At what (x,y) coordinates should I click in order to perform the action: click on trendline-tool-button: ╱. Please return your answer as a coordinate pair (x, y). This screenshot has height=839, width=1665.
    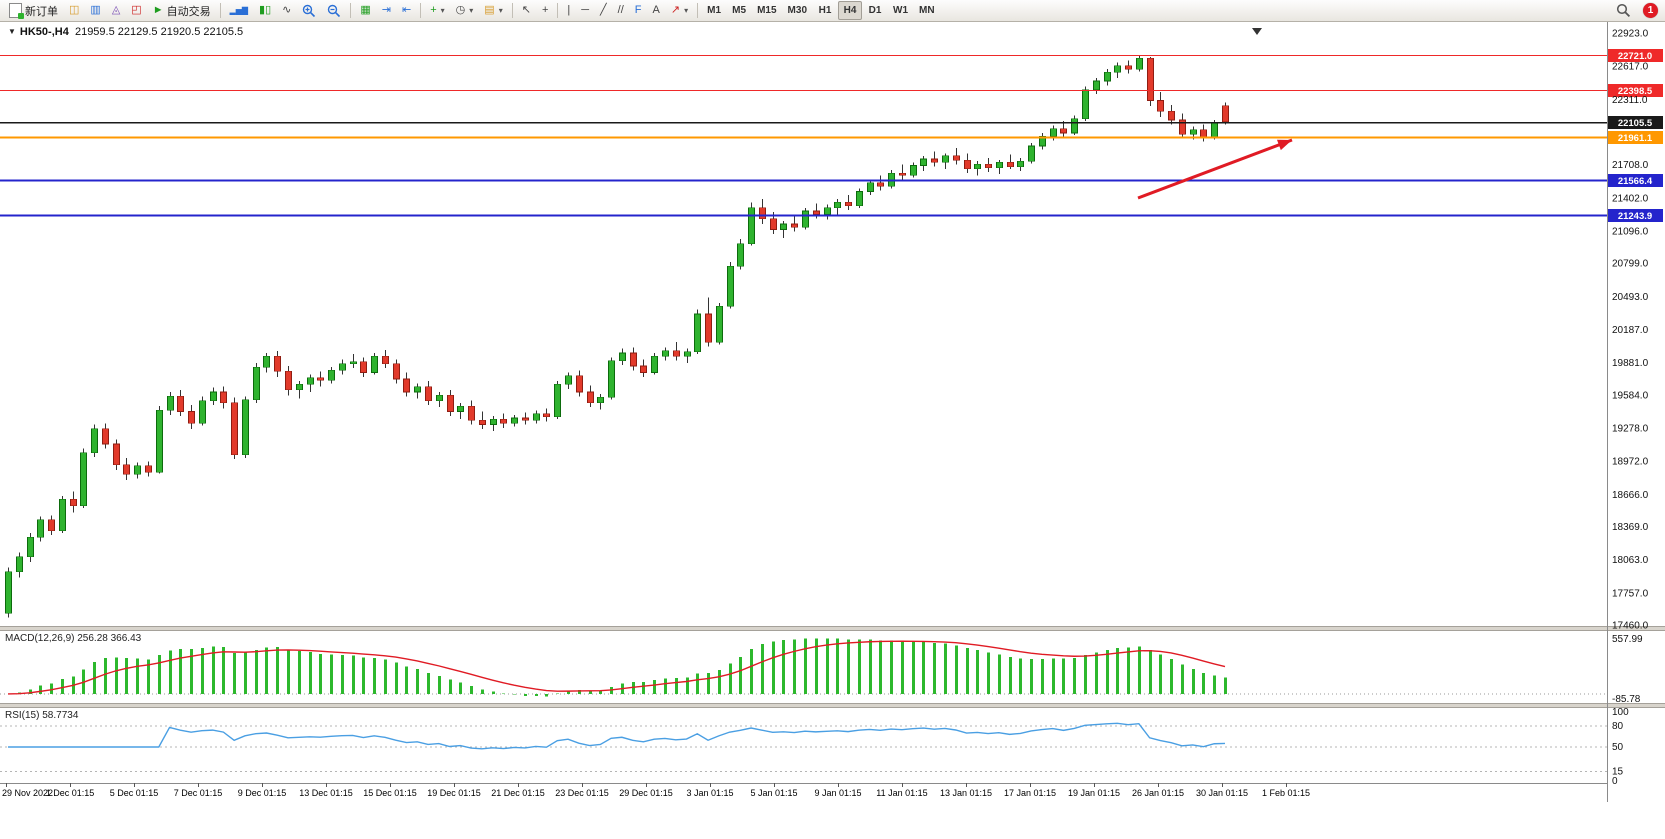
    Looking at the image, I should click on (603, 10).